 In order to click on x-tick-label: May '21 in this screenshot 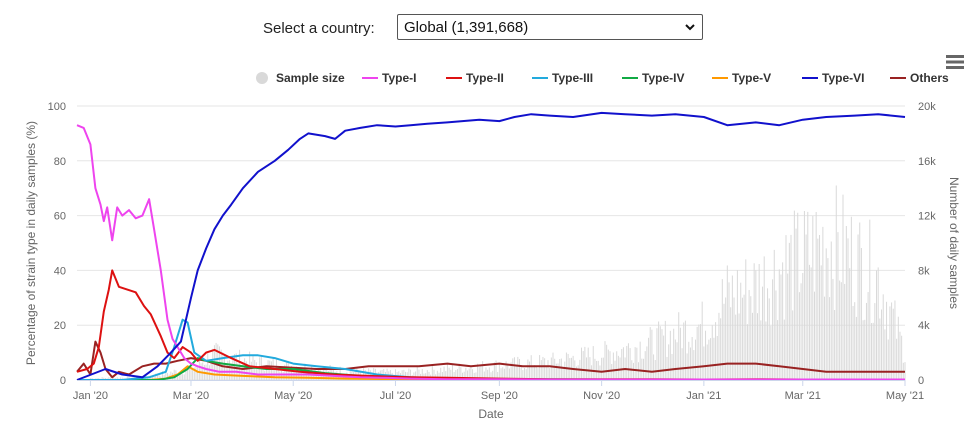, I will do `click(905, 396)`.